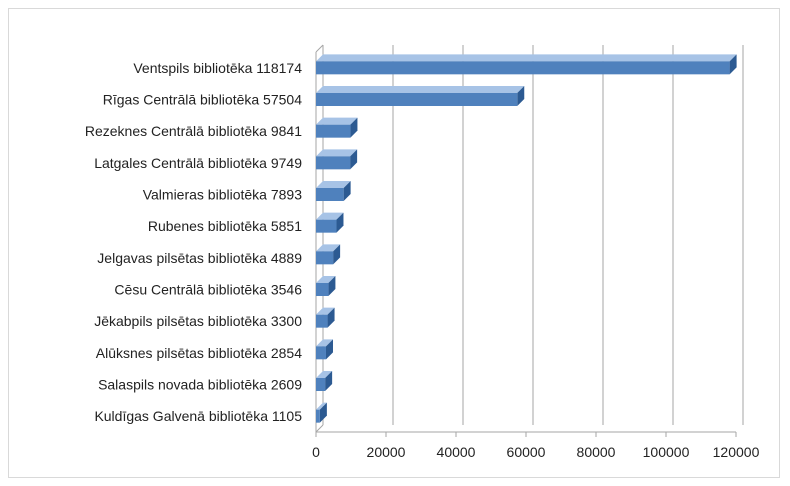 This screenshot has width=790, height=486. What do you see at coordinates (199, 353) in the screenshot?
I see `category-label: Alūksnes pilsētas bibliotēka 2854` at bounding box center [199, 353].